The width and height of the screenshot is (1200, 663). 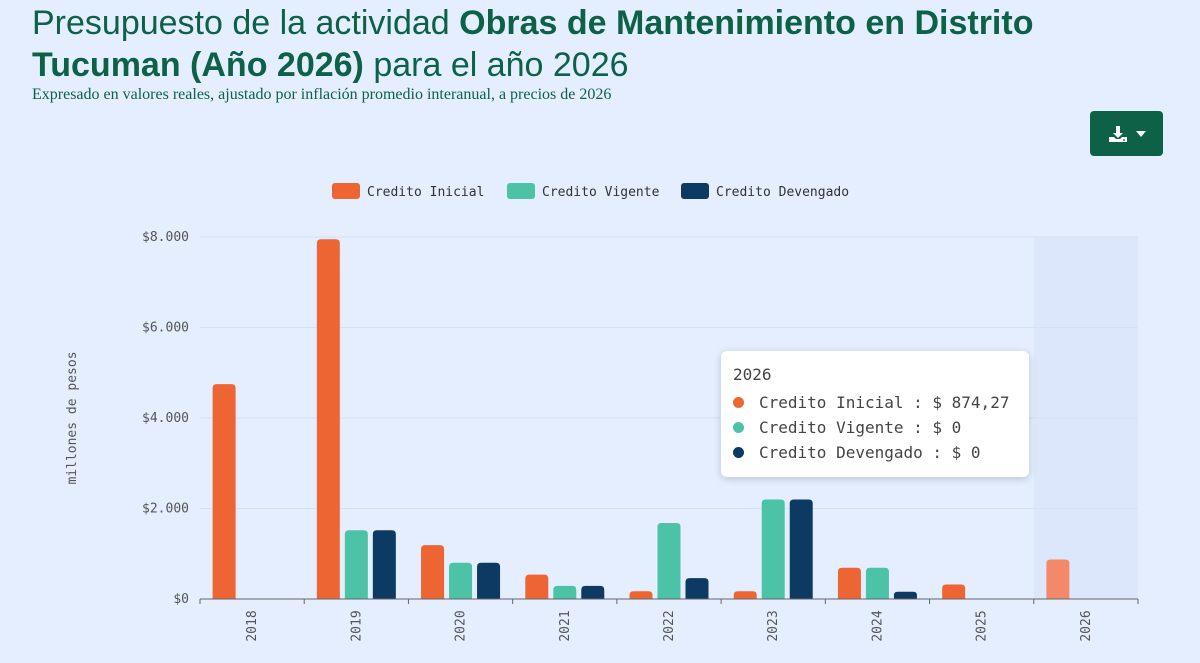 I want to click on bar-credito-inicial-2019, so click(x=328, y=419).